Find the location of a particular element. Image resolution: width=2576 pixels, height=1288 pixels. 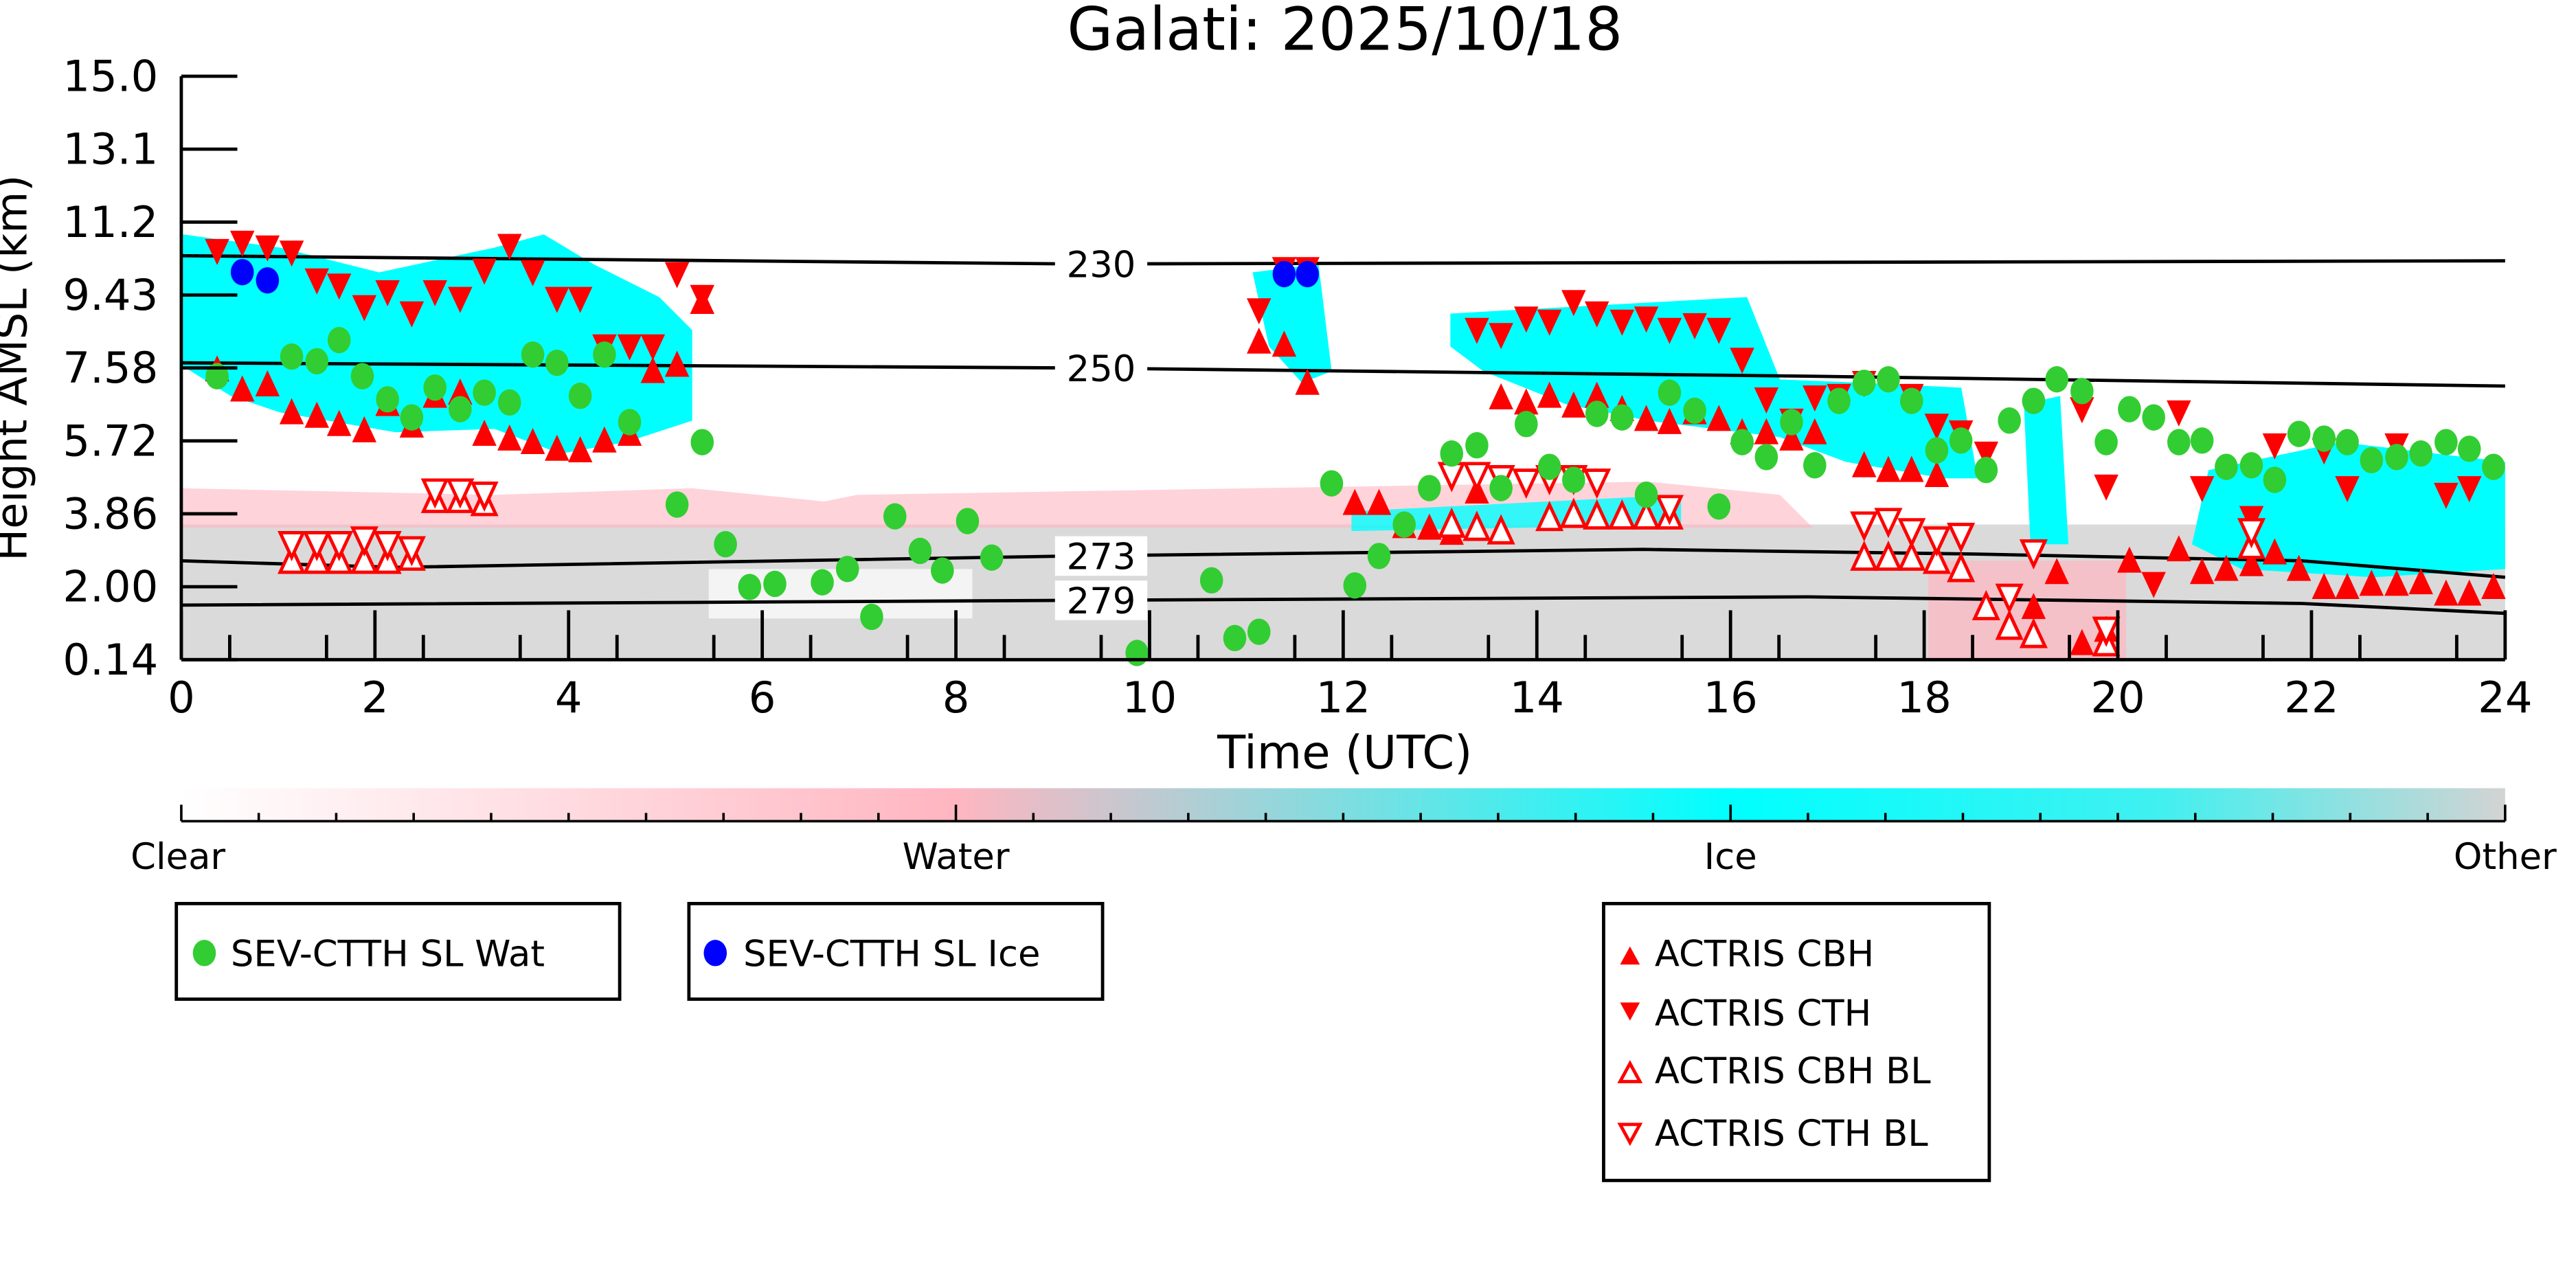

legend-marker-triangle-up-open is located at coordinates (1630, 1071).